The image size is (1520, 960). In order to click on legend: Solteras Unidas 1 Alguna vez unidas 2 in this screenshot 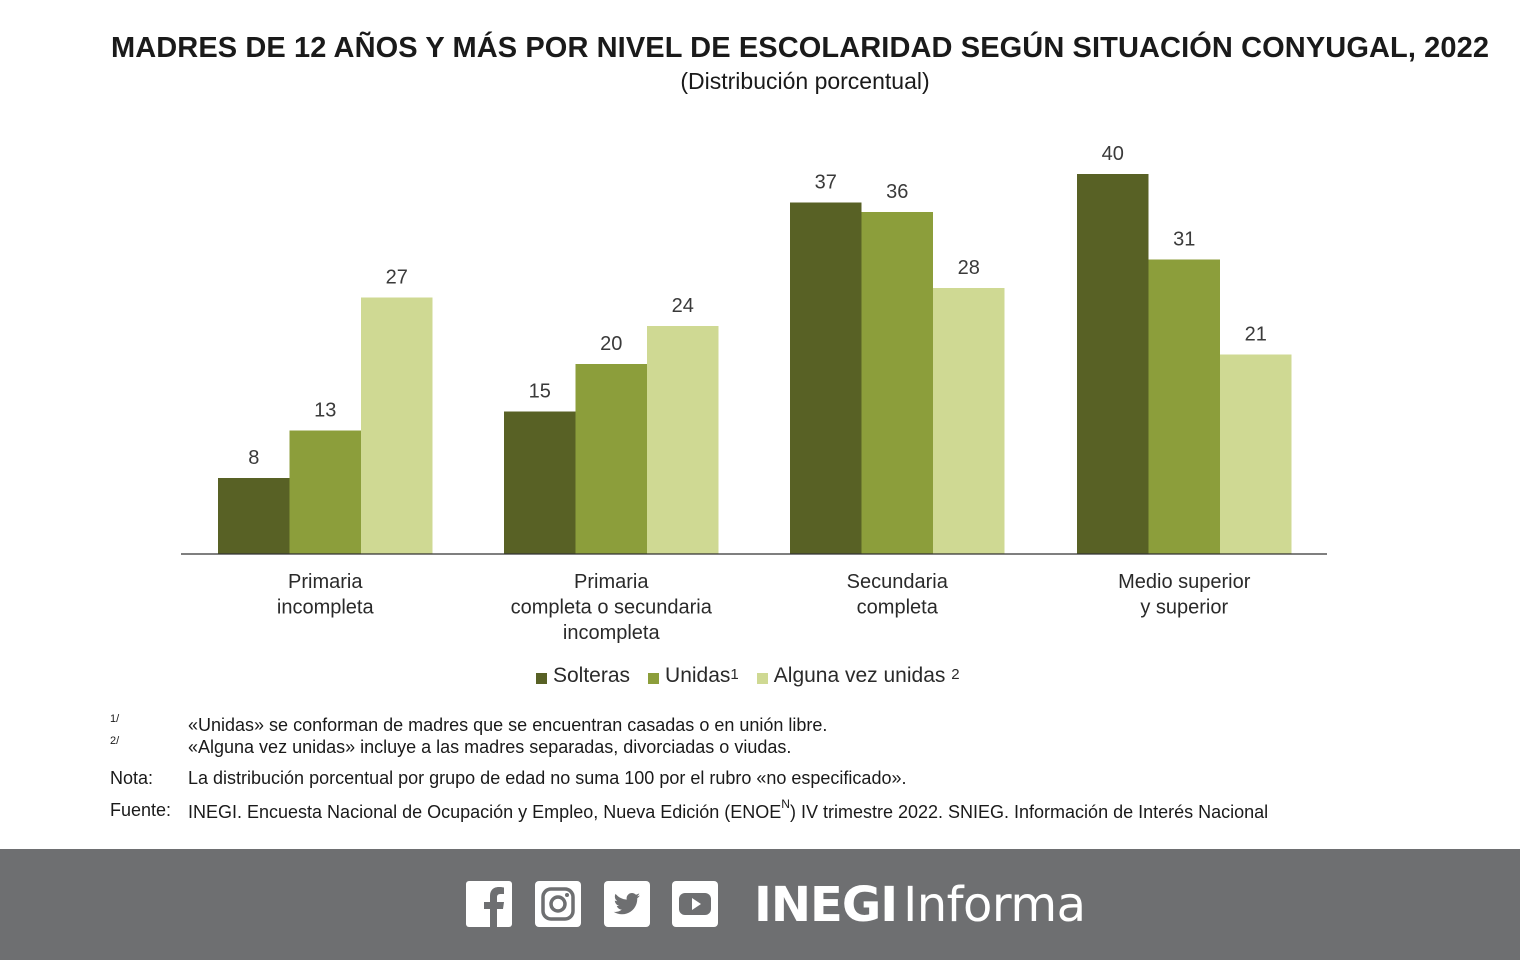, I will do `click(757, 676)`.